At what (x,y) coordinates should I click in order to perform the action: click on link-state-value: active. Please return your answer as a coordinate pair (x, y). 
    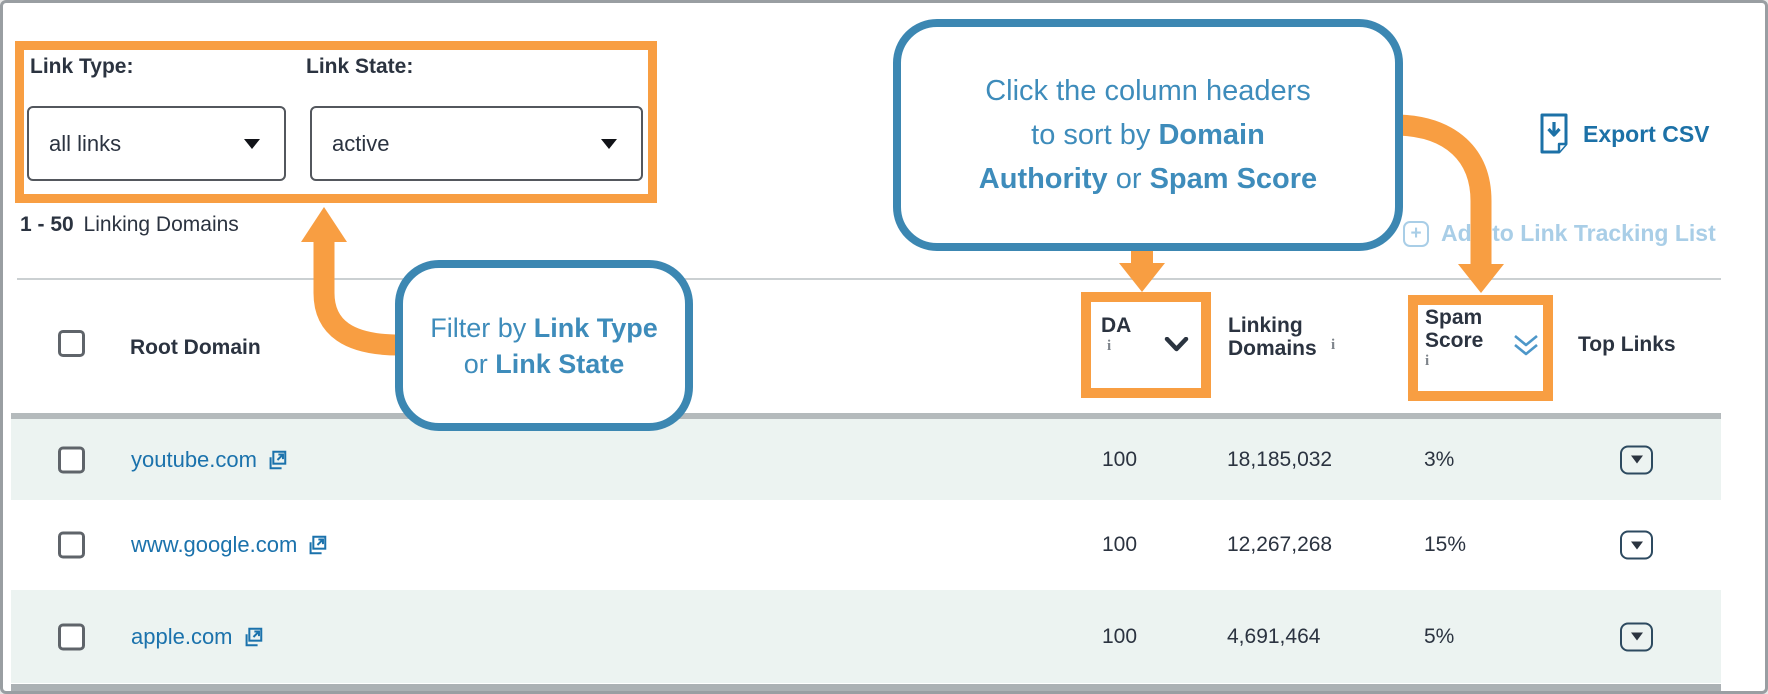
    Looking at the image, I should click on (361, 143).